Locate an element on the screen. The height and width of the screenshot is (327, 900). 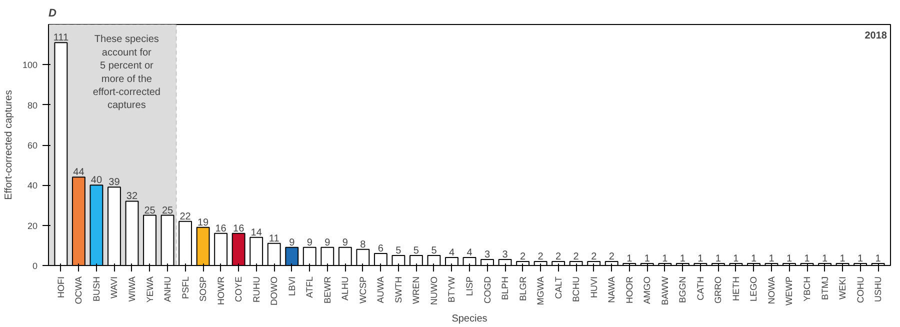
data-label: 39 is located at coordinates (114, 182).